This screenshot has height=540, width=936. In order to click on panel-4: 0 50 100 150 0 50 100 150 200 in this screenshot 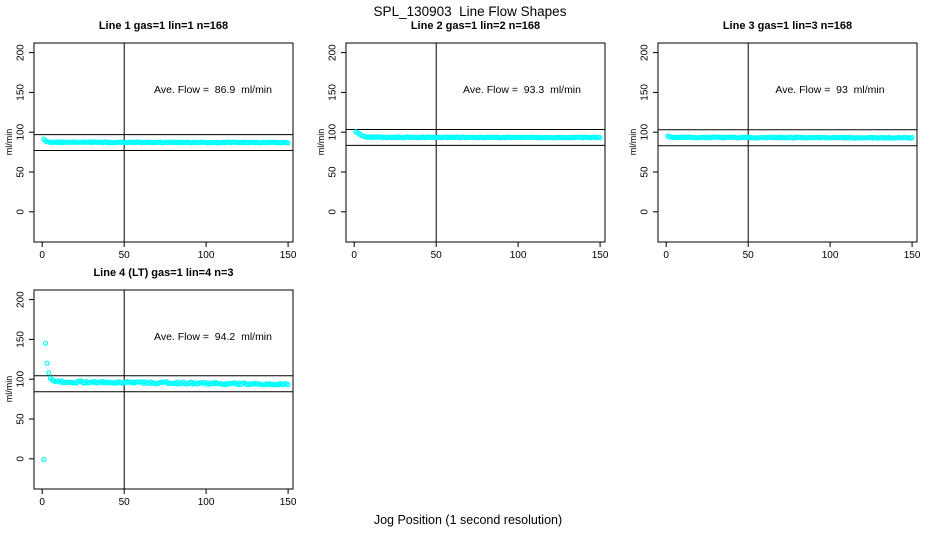, I will do `click(156, 398)`.